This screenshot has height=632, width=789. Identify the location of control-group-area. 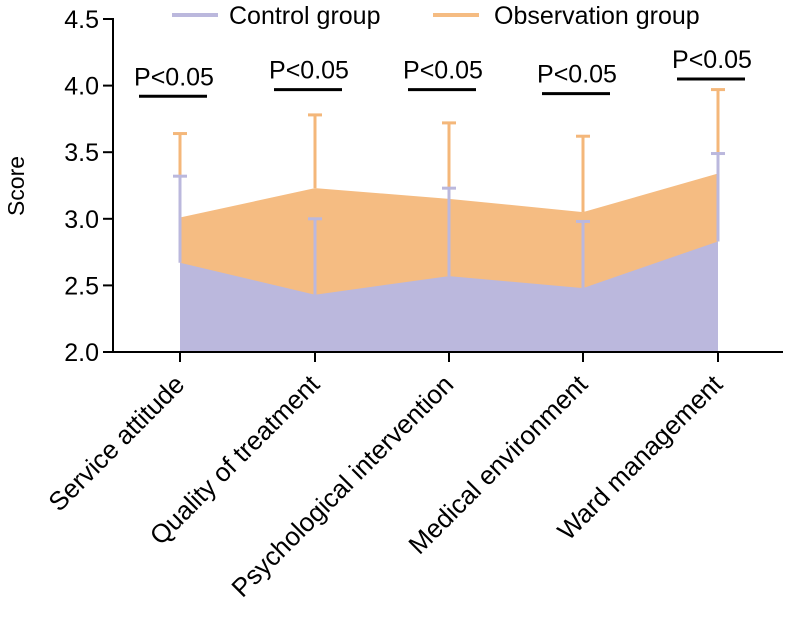
(449, 296).